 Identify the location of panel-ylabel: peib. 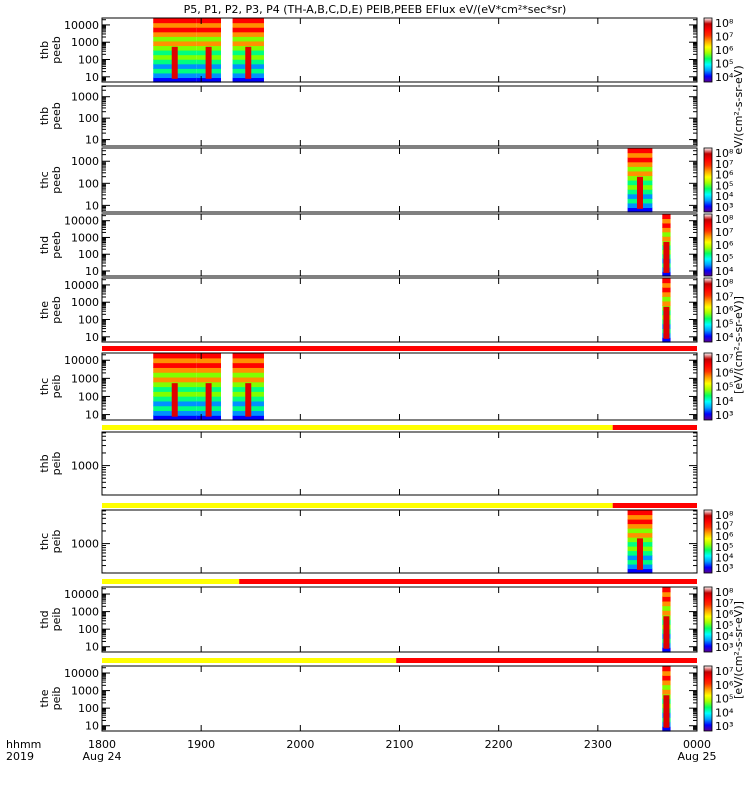
(56, 699).